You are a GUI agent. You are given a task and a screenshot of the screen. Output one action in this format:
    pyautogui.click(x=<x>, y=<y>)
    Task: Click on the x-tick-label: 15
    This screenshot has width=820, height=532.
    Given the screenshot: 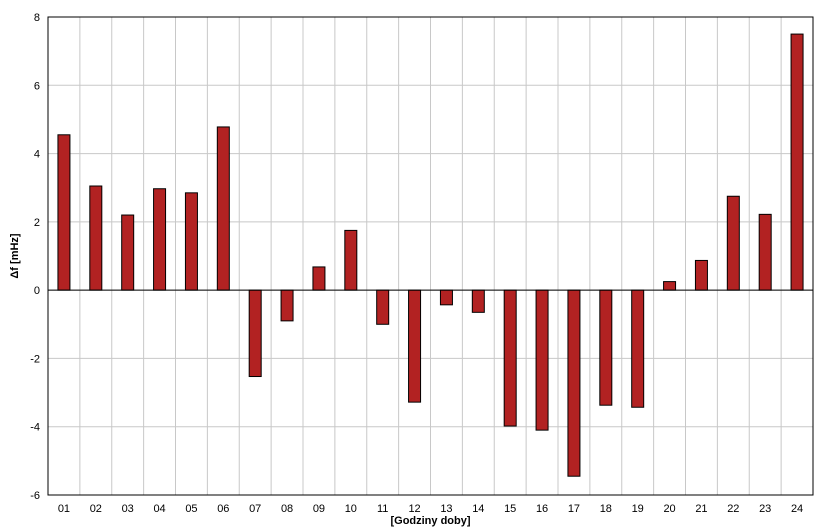 What is the action you would take?
    pyautogui.click(x=510, y=509)
    